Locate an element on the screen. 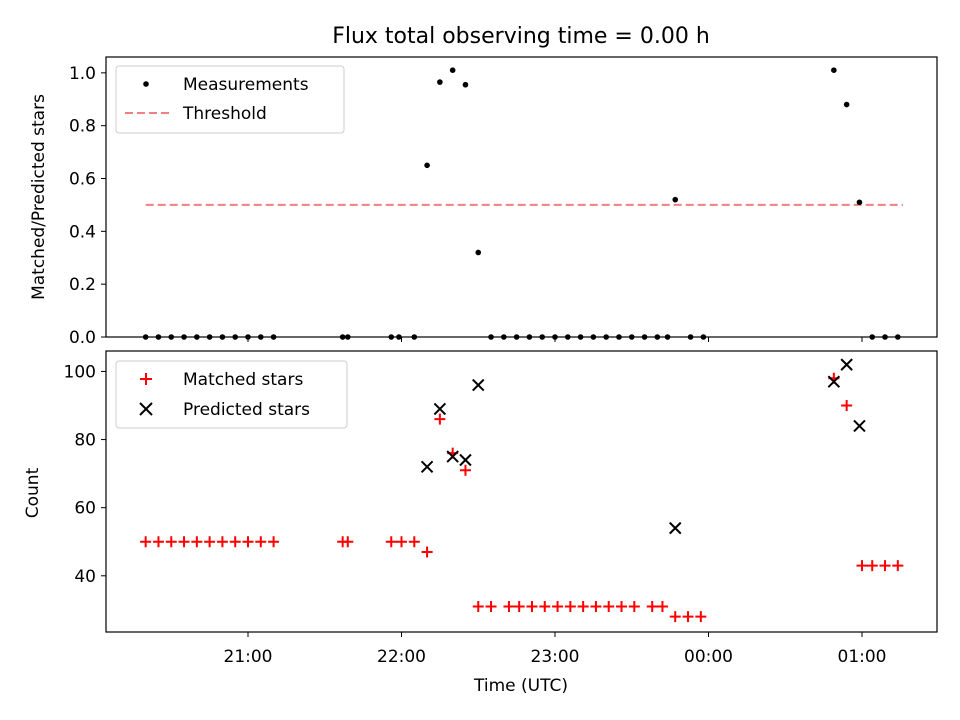  legend-threshold-label: Threshold is located at coordinates (224, 114).